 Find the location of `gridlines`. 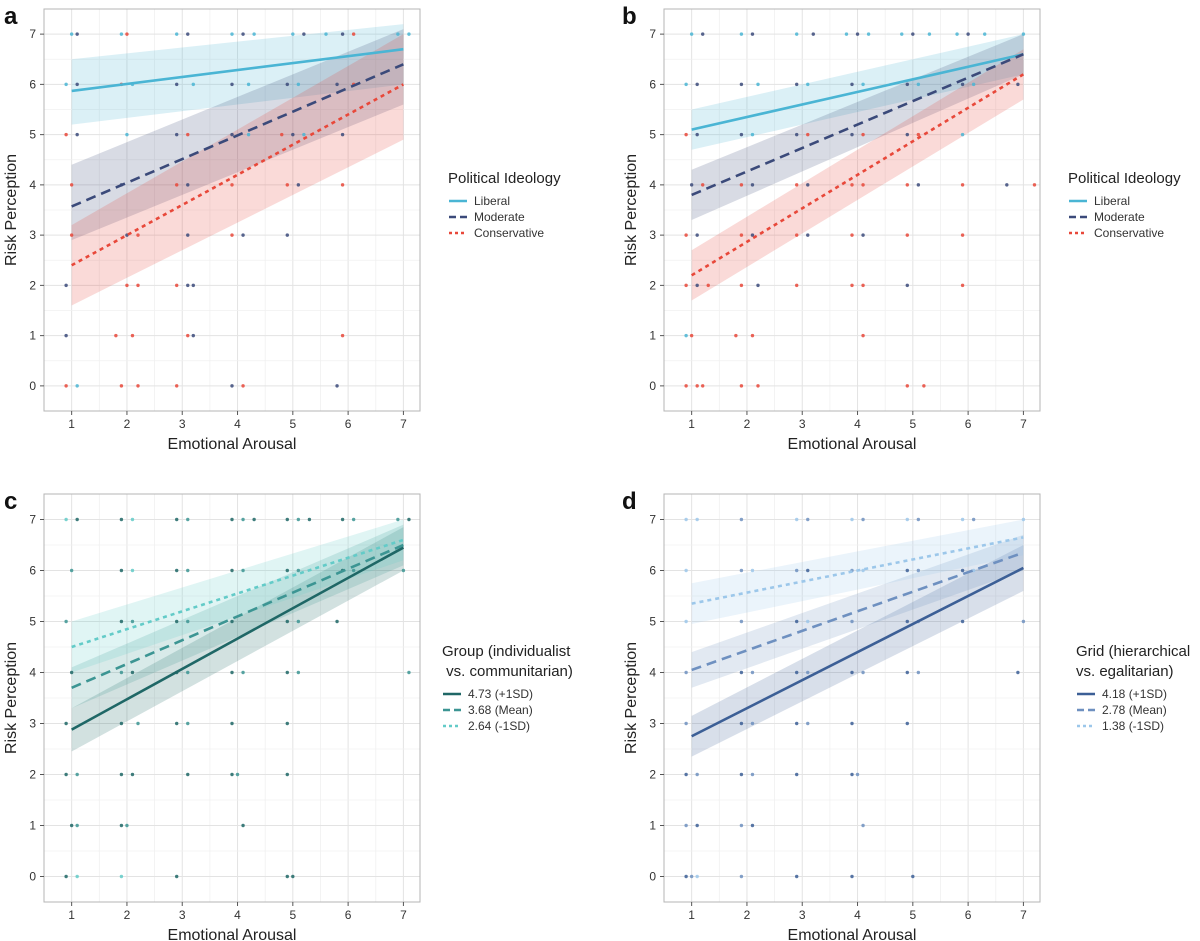

gridlines is located at coordinates (852, 698).